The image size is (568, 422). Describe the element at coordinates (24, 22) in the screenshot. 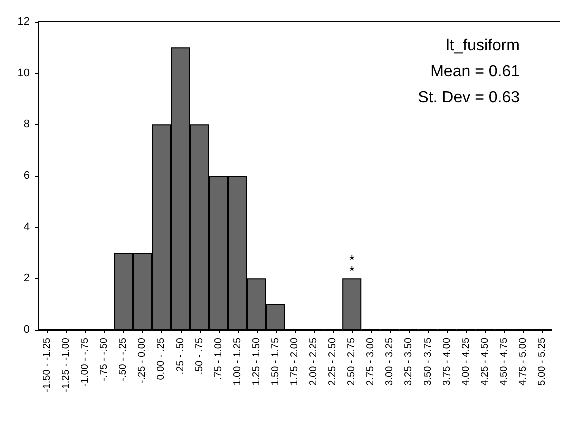

I see `y-tick-label: 12` at that location.